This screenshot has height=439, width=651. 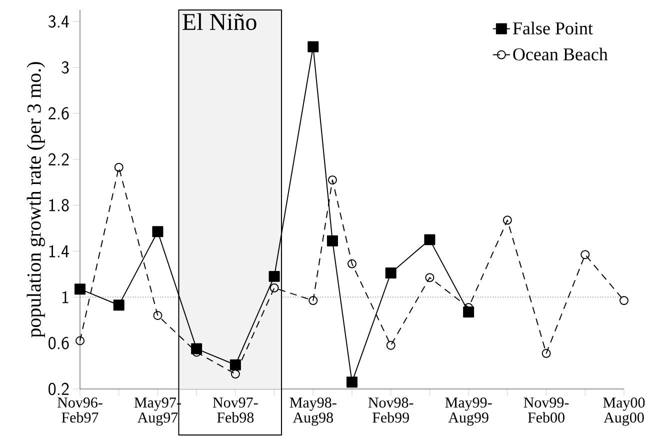 What do you see at coordinates (546, 410) in the screenshot?
I see `x-tick-label: Nov99-Feb00` at bounding box center [546, 410].